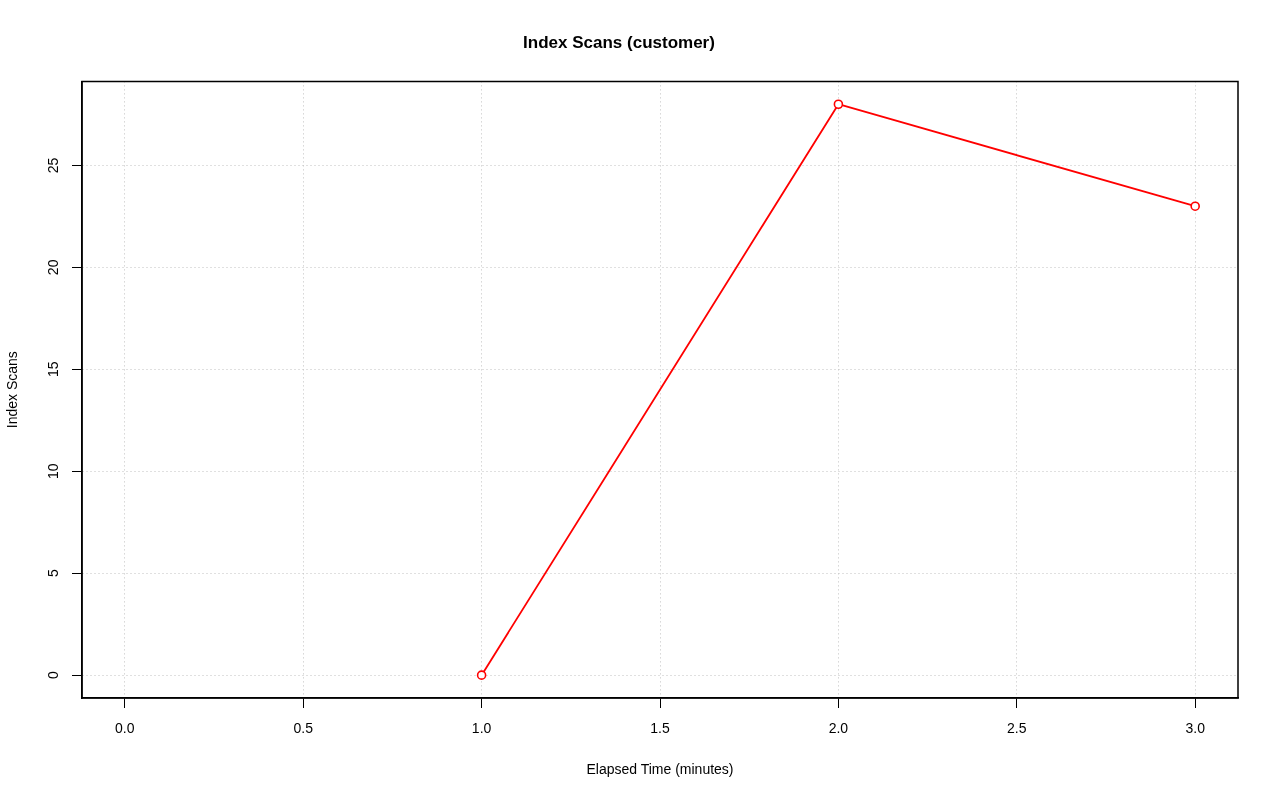  Describe the element at coordinates (53, 675) in the screenshot. I see `y-tick-label: 0` at that location.